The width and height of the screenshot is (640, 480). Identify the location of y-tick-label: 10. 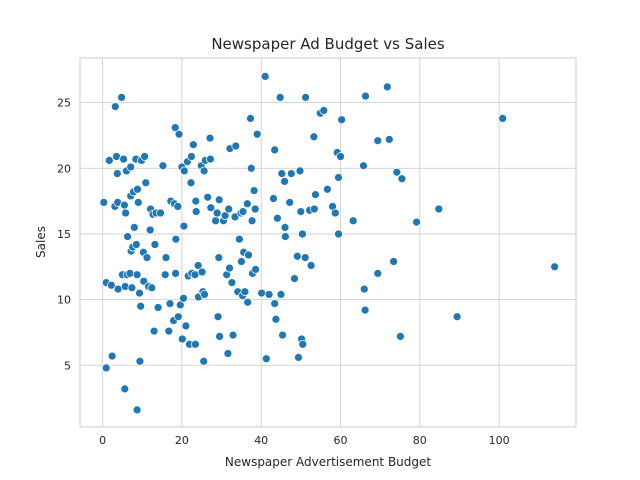
(64, 300).